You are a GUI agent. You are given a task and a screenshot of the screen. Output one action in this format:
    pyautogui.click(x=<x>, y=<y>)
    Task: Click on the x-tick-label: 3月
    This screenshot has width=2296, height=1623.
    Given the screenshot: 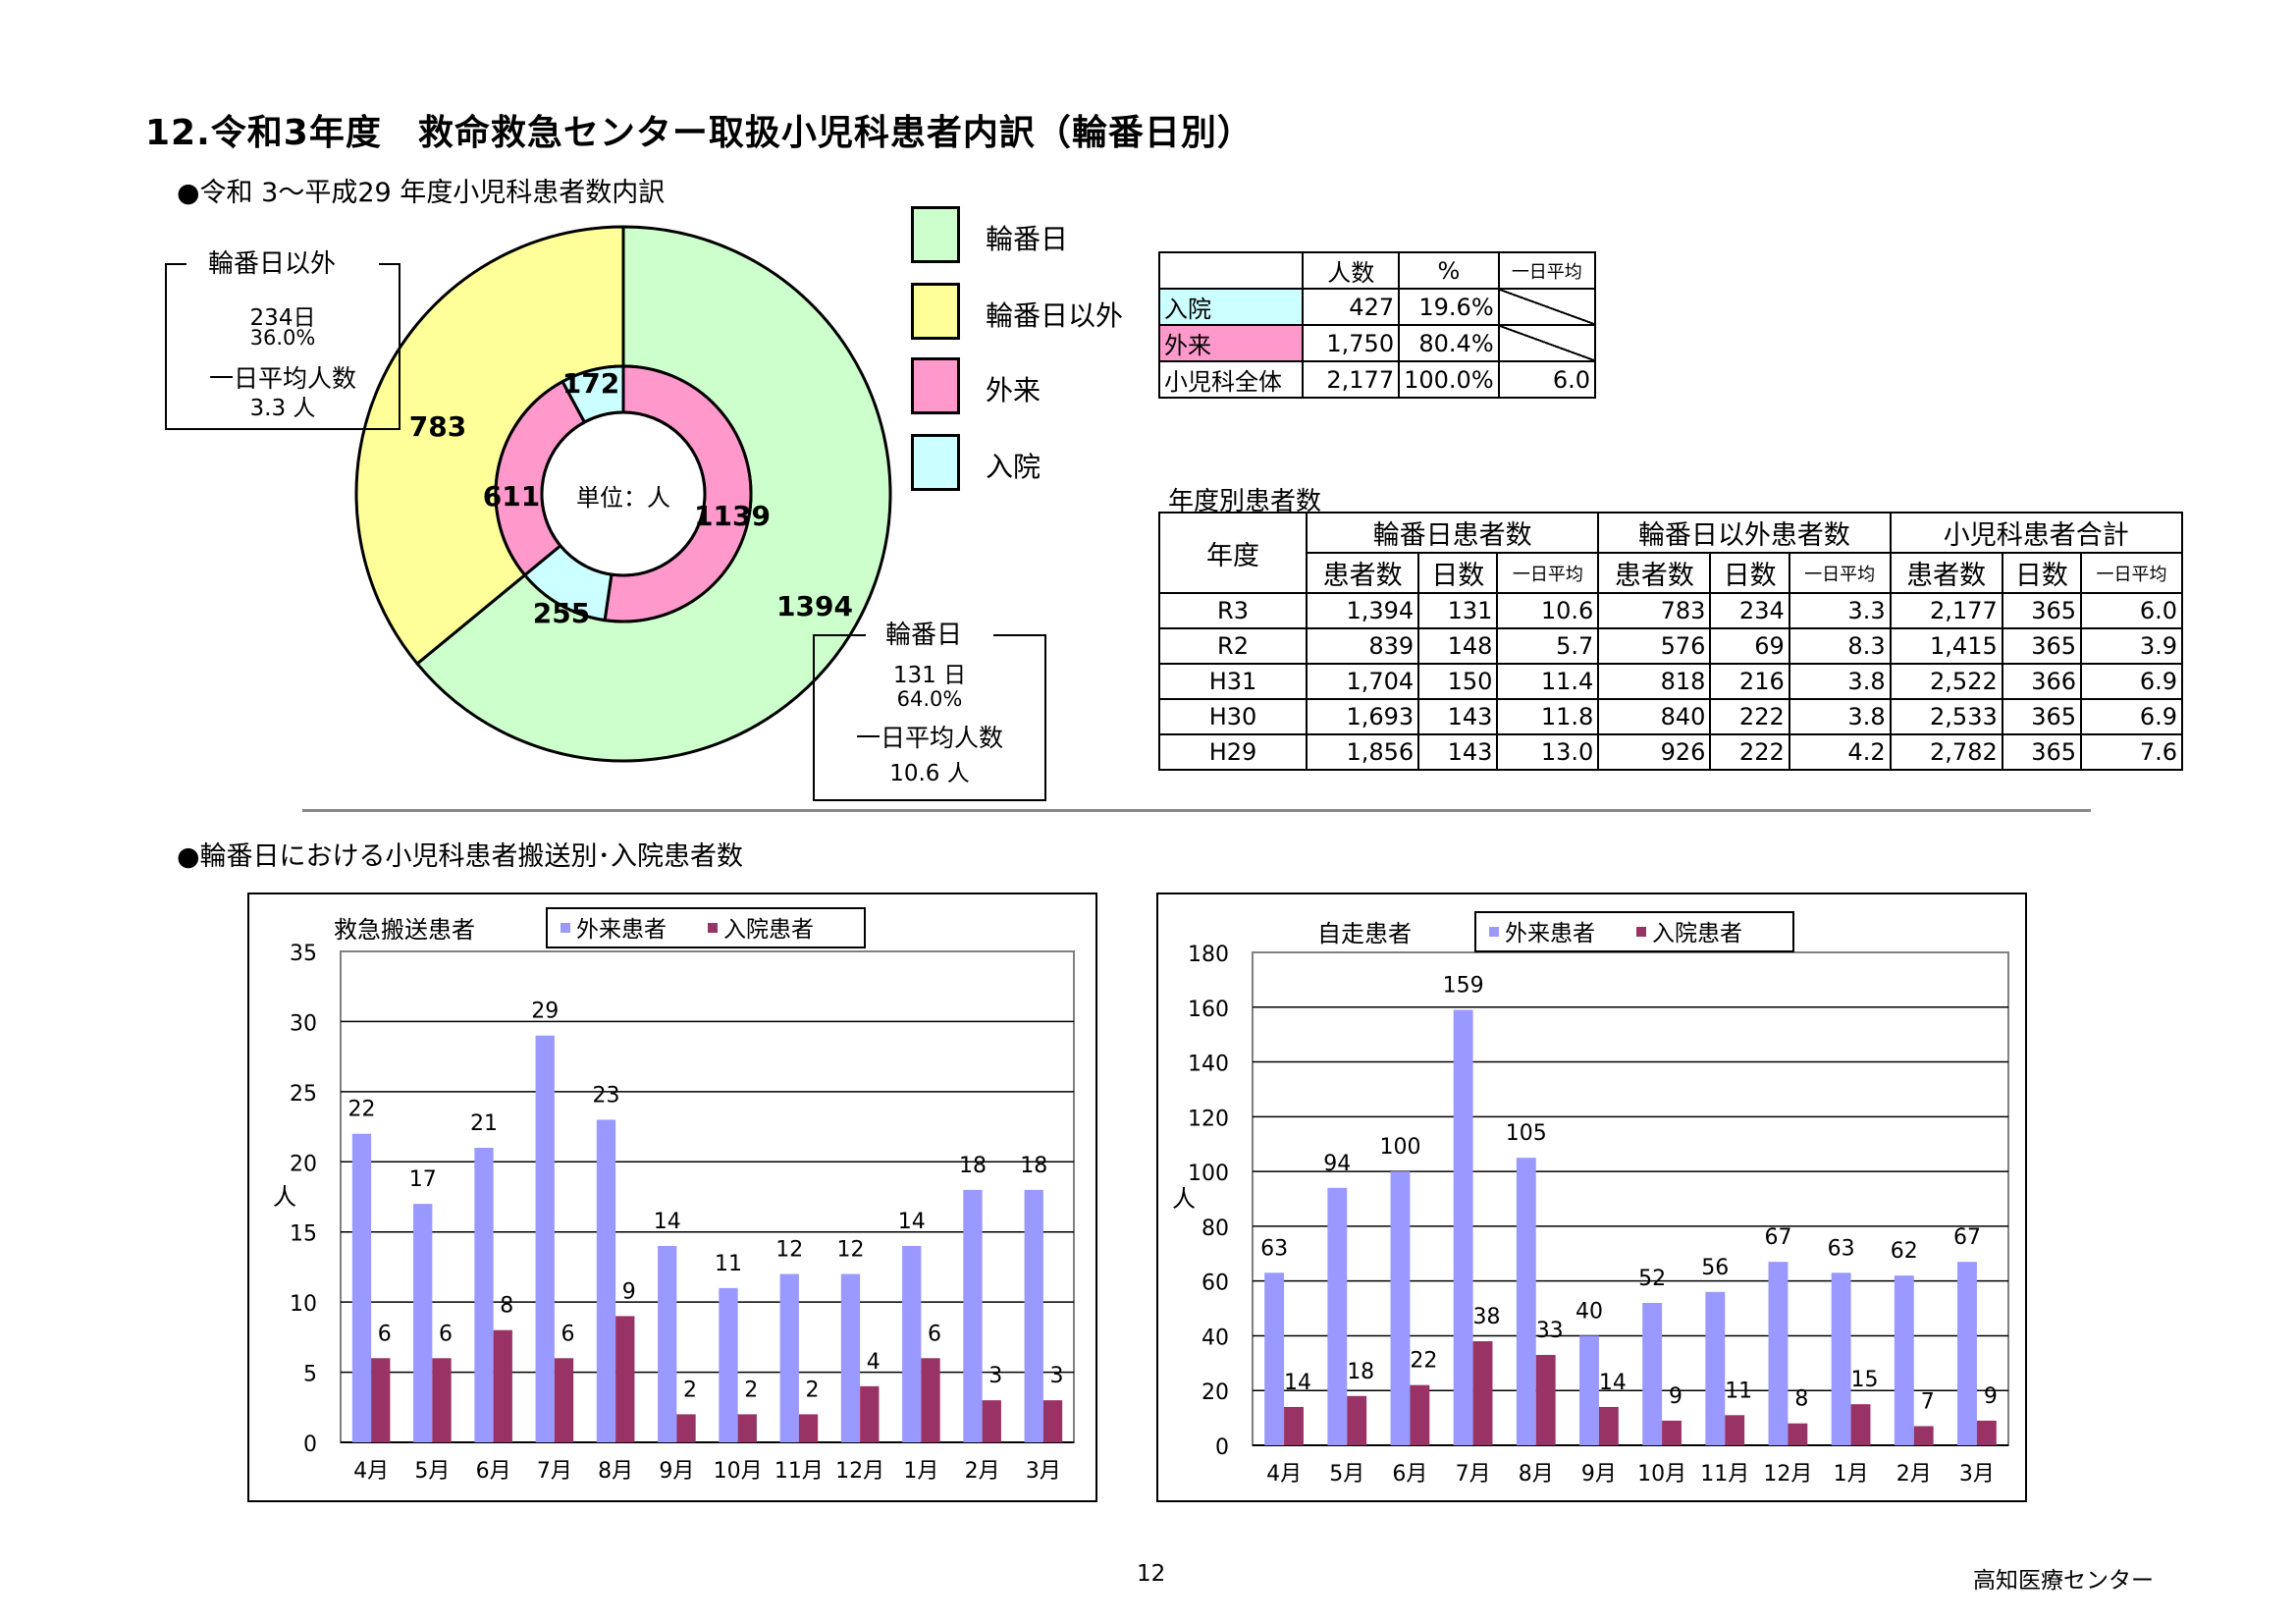 What is the action you would take?
    pyautogui.click(x=1044, y=1471)
    